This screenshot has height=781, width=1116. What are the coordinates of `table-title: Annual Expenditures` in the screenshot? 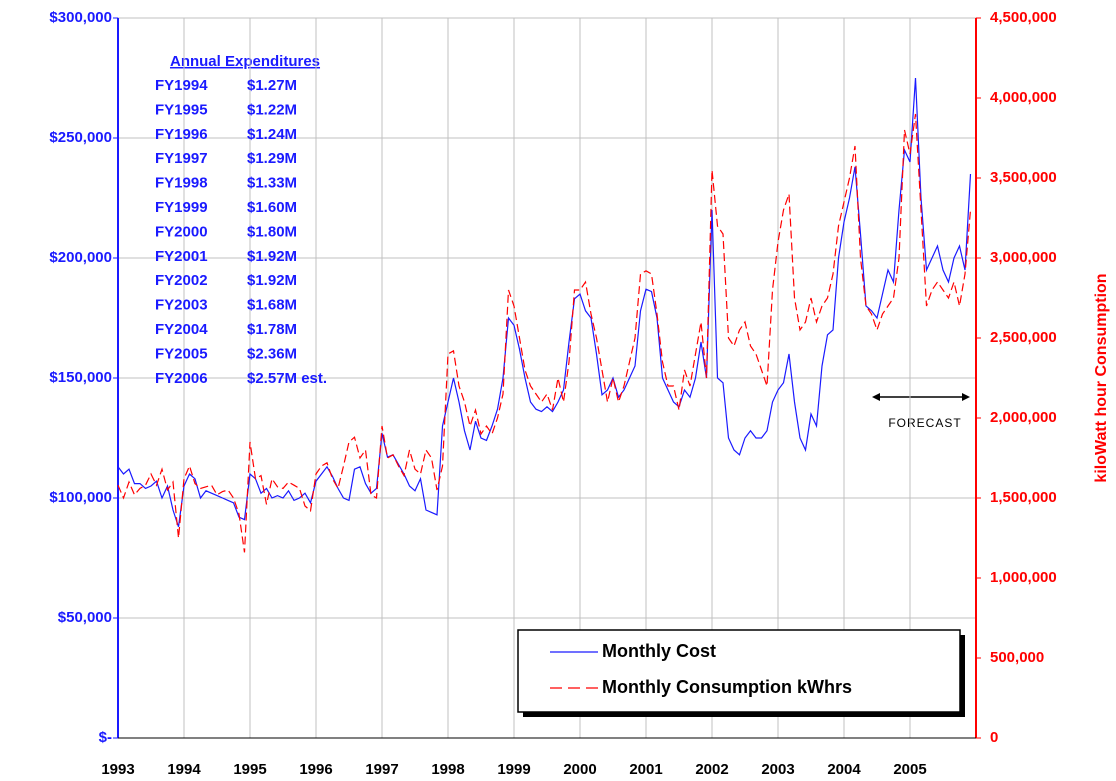 It's located at (245, 61).